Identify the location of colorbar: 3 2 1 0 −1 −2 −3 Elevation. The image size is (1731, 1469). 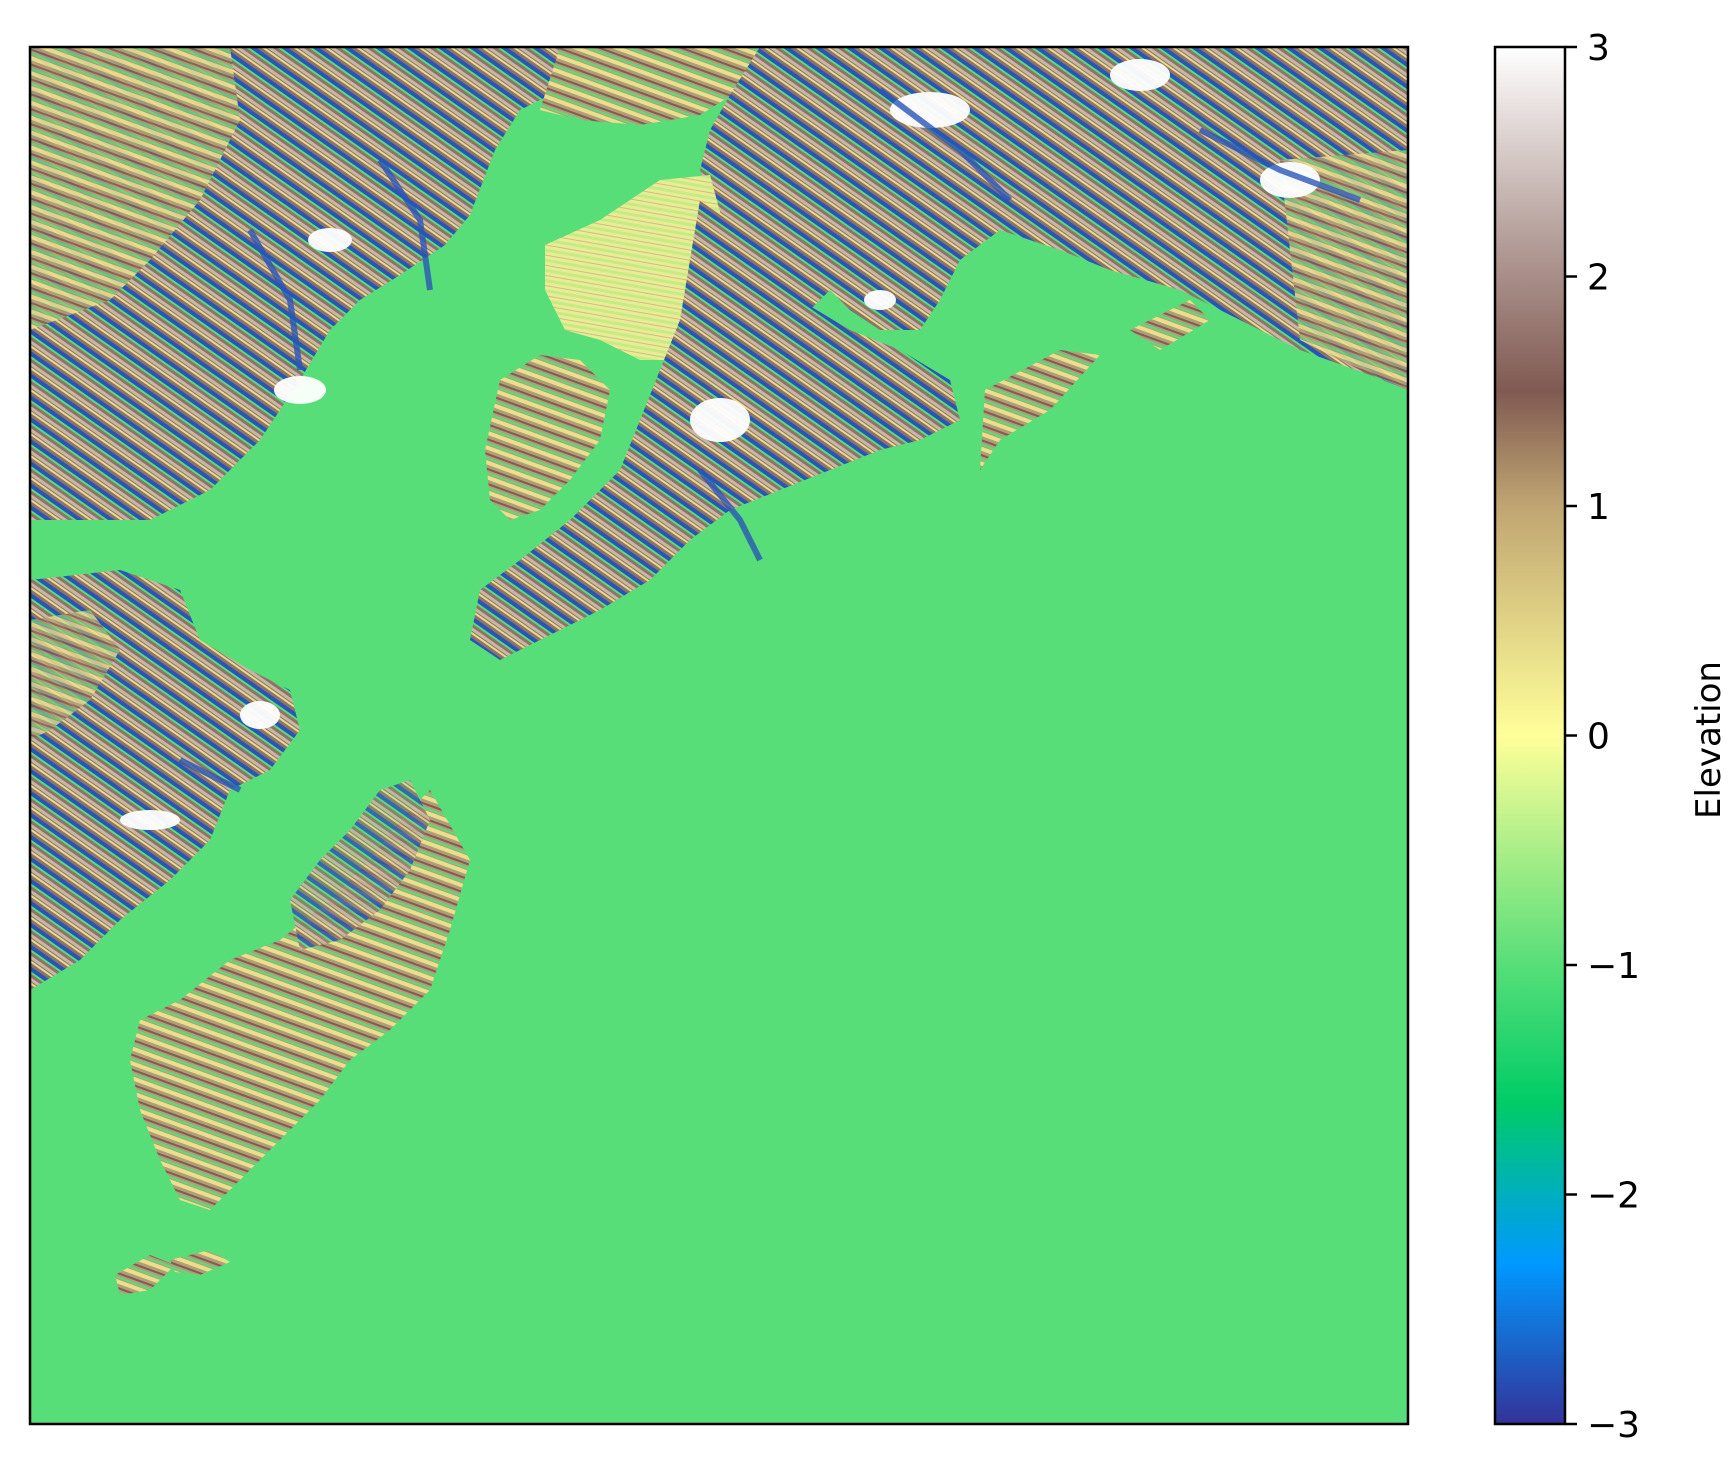
(1611, 737).